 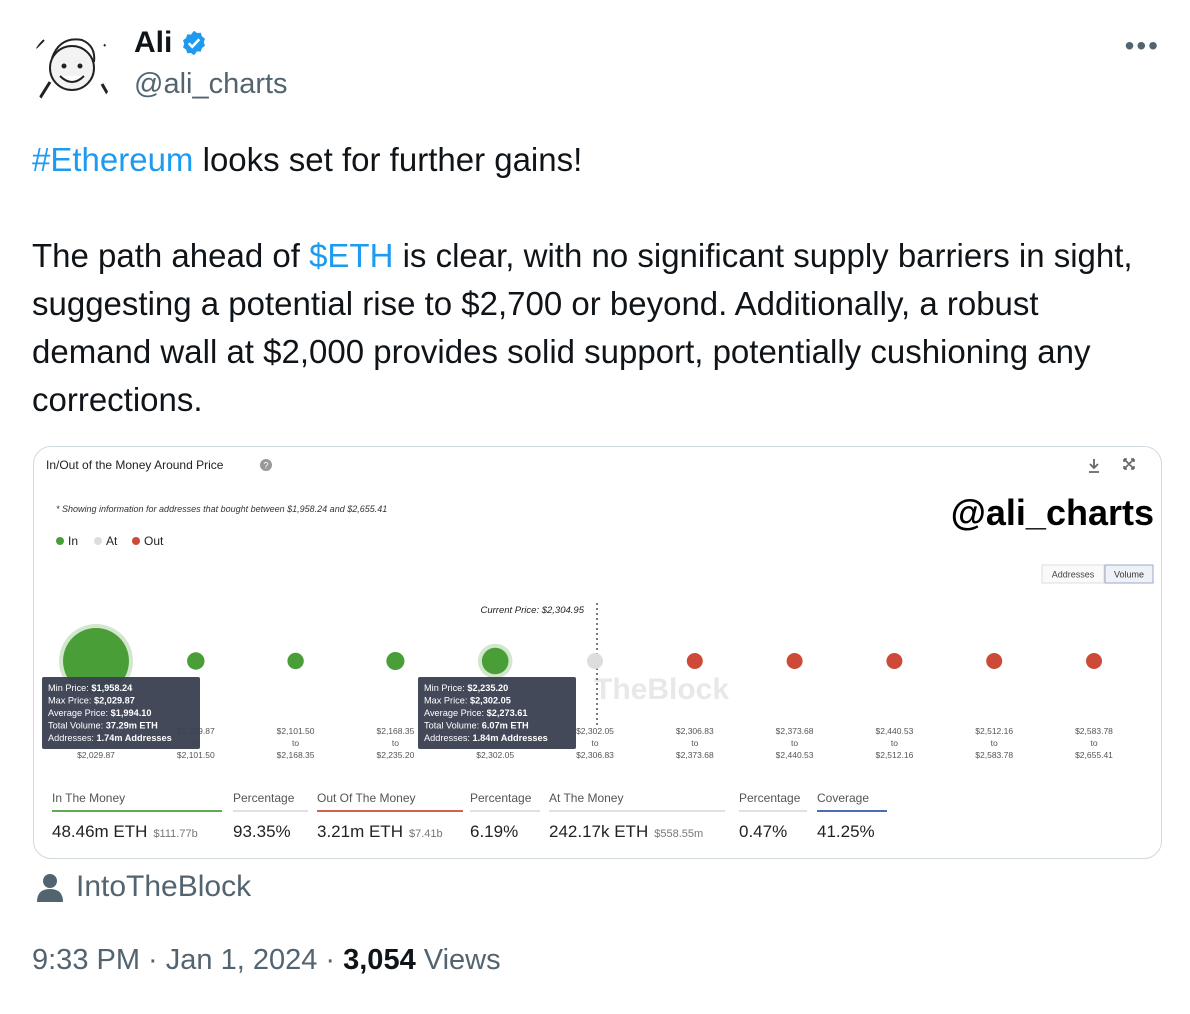 I want to click on range-from-3: $2,168.35, so click(x=395, y=731).